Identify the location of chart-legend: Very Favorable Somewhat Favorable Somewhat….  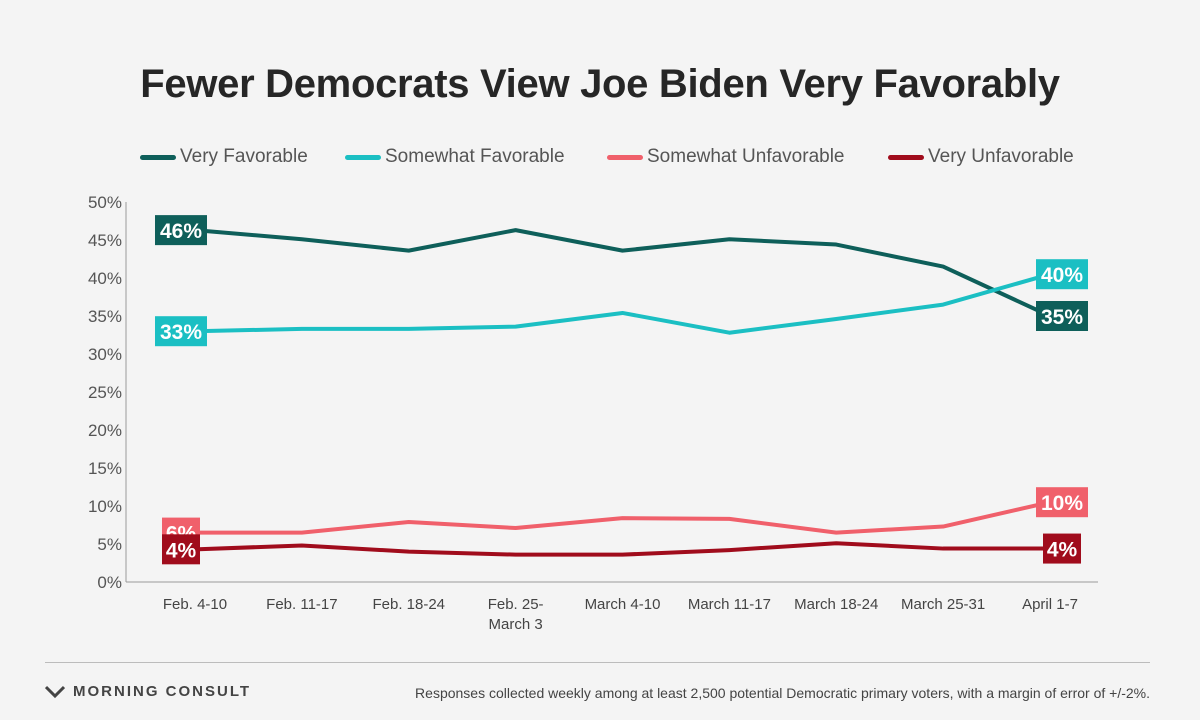
(620, 158).